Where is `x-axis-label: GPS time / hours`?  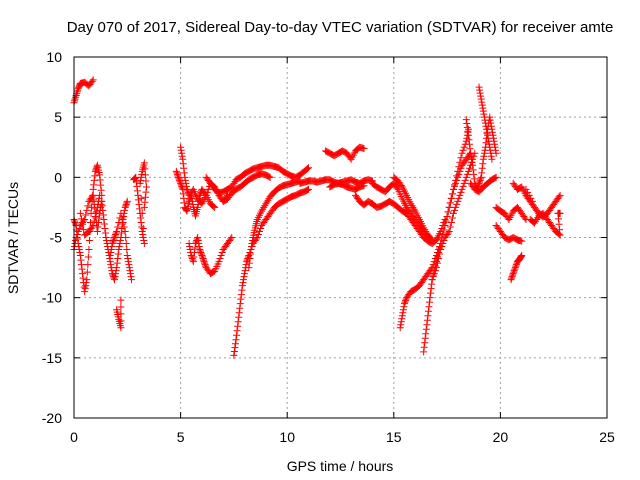
x-axis-label: GPS time / hours is located at coordinates (340, 466).